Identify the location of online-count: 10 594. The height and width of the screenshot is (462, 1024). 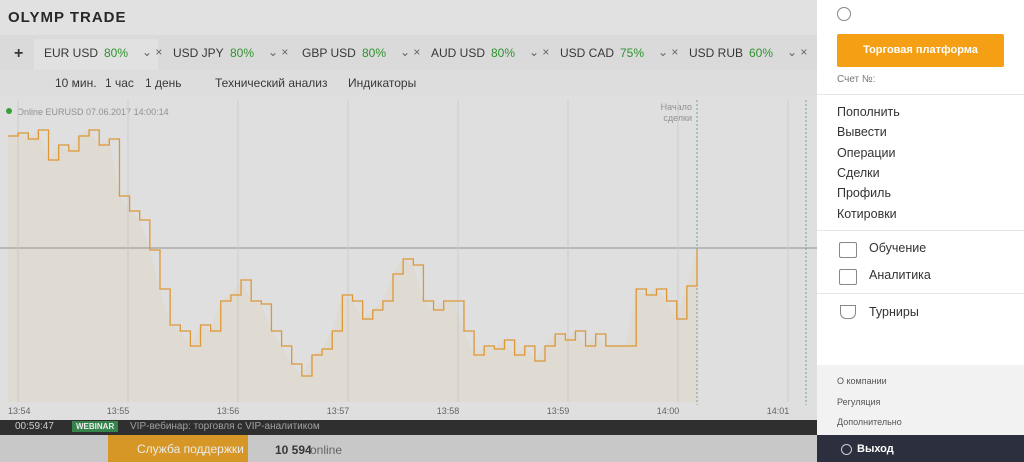
(293, 450).